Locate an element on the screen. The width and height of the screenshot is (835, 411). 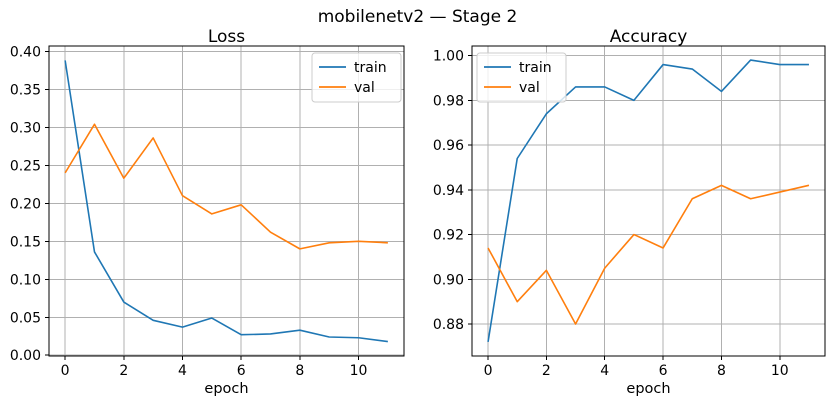
y-tick-label: 0.10 is located at coordinates (25, 280).